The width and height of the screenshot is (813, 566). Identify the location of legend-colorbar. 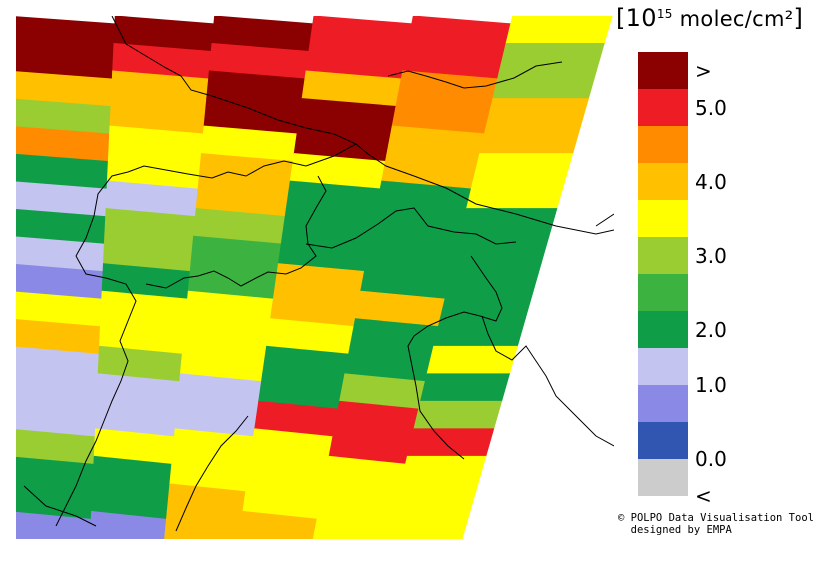
(663, 274).